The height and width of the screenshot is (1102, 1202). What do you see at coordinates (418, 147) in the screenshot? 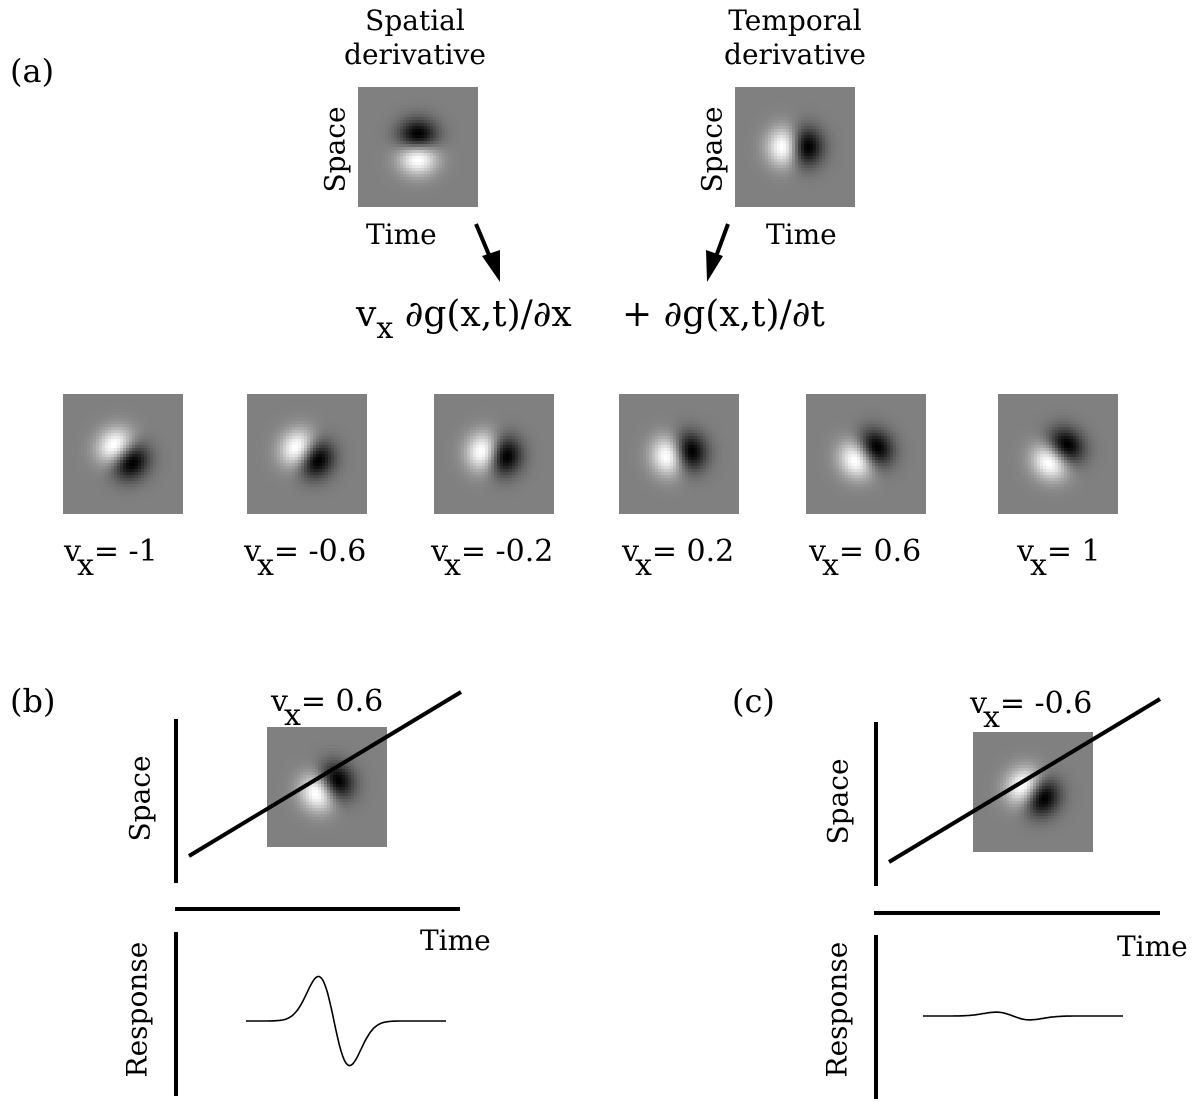
I see `spatial-derivative-filter` at bounding box center [418, 147].